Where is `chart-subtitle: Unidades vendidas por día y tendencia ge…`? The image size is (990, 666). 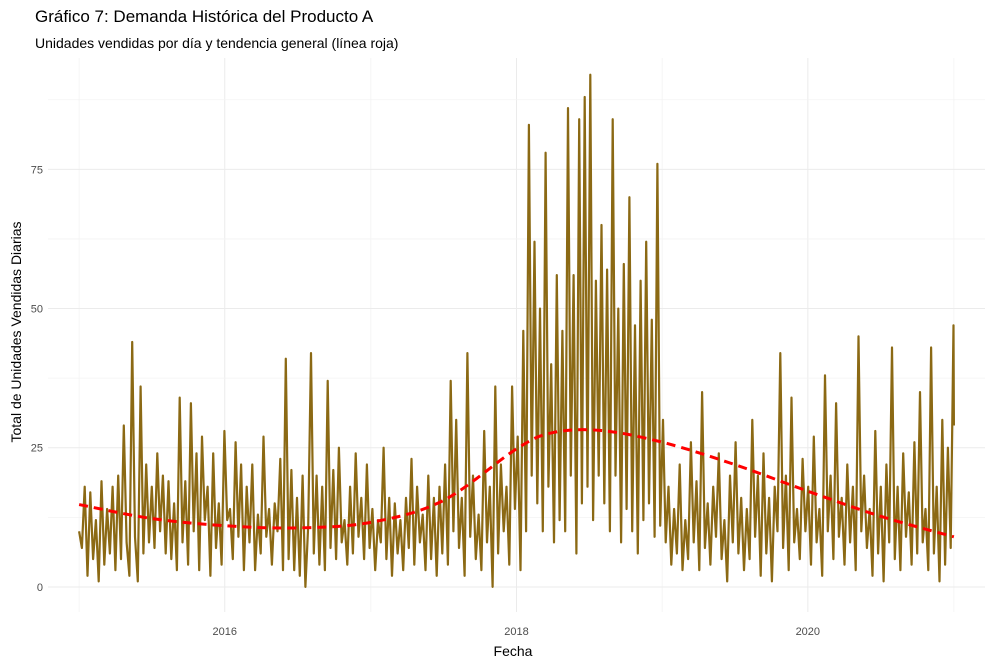 chart-subtitle: Unidades vendidas por día y tendencia ge… is located at coordinates (216, 43).